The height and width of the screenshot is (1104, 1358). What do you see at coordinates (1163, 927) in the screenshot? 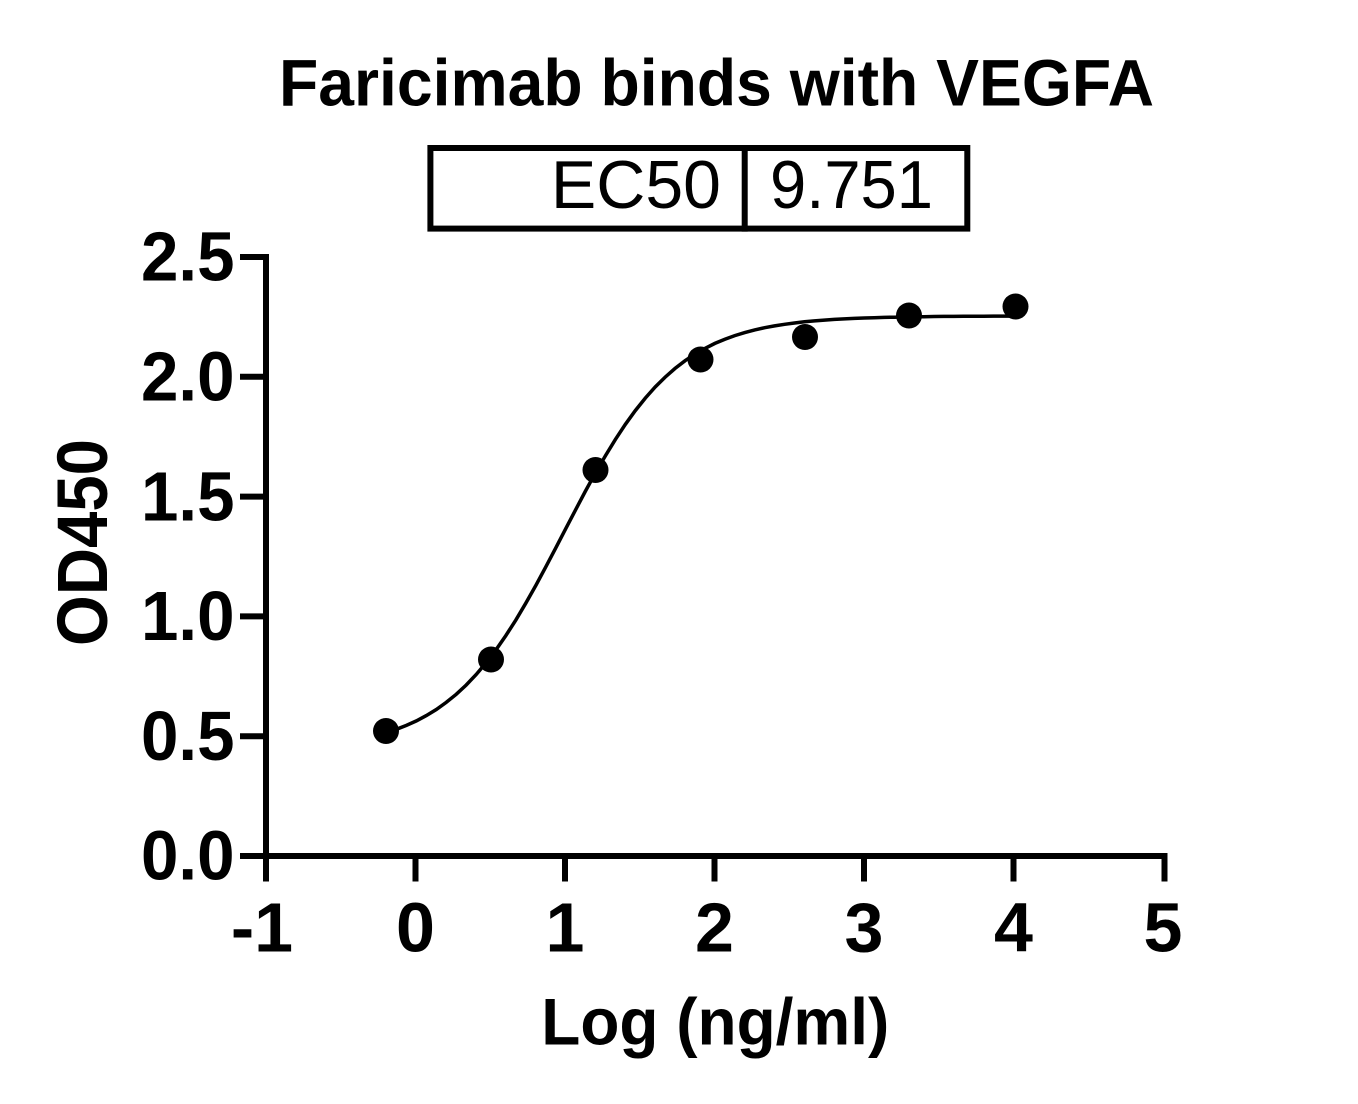
I see `svg-text: 5` at bounding box center [1163, 927].